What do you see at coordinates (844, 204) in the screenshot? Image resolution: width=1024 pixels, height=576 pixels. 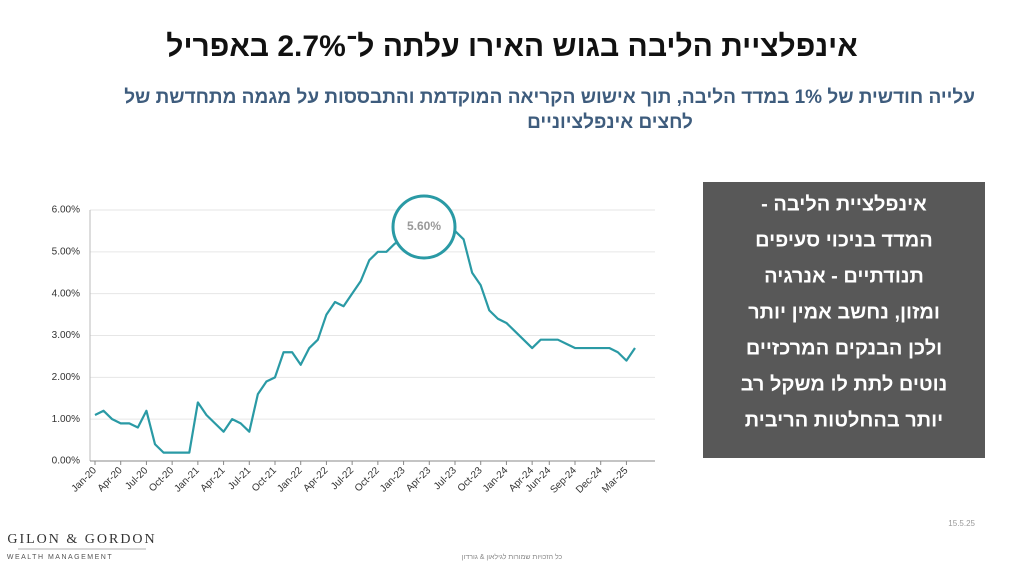 I see `note-line: אינפלציית הליבה -` at bounding box center [844, 204].